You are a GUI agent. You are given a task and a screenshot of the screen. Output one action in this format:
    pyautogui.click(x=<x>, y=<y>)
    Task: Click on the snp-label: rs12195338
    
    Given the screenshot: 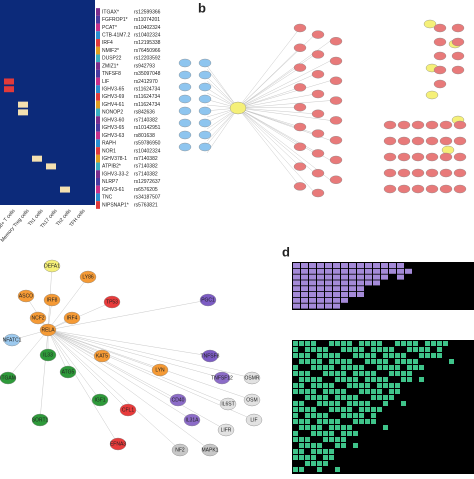 What is the action you would take?
    pyautogui.click(x=147, y=43)
    